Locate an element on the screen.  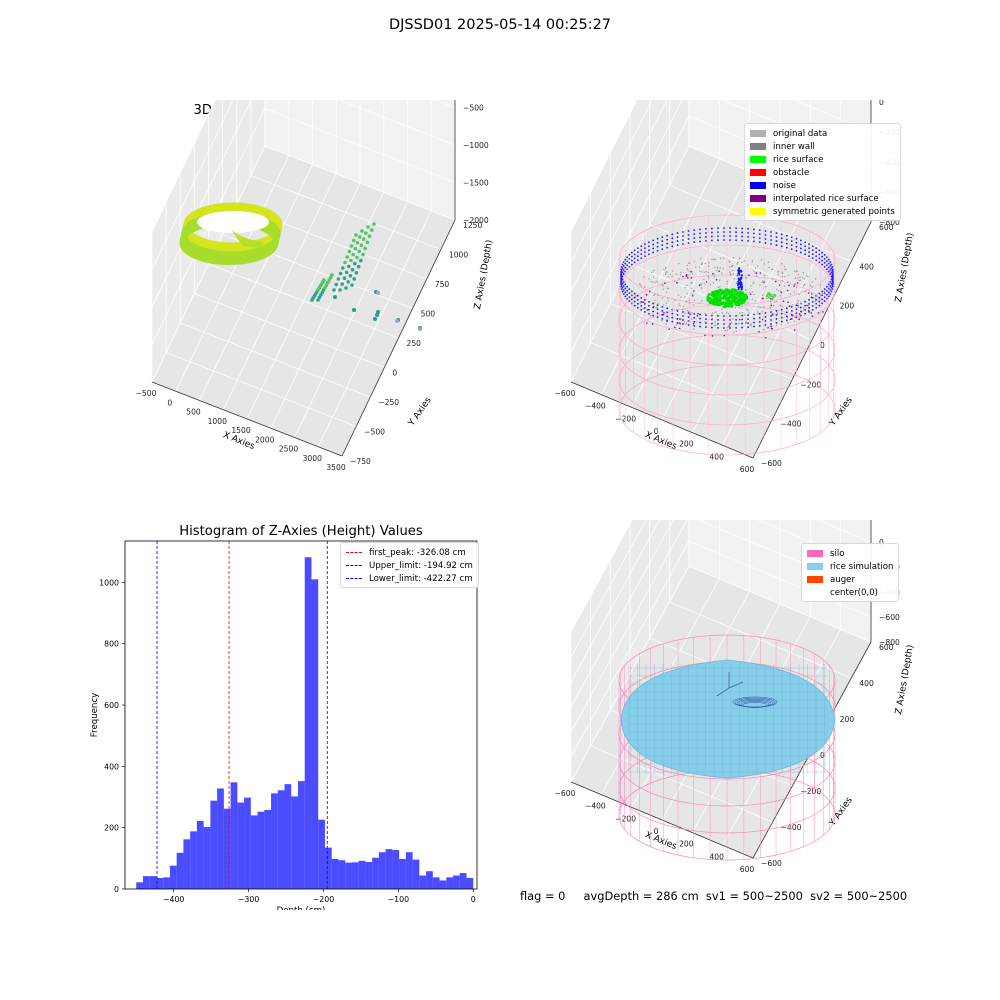
z-tick-label: −600 is located at coordinates (889, 617).